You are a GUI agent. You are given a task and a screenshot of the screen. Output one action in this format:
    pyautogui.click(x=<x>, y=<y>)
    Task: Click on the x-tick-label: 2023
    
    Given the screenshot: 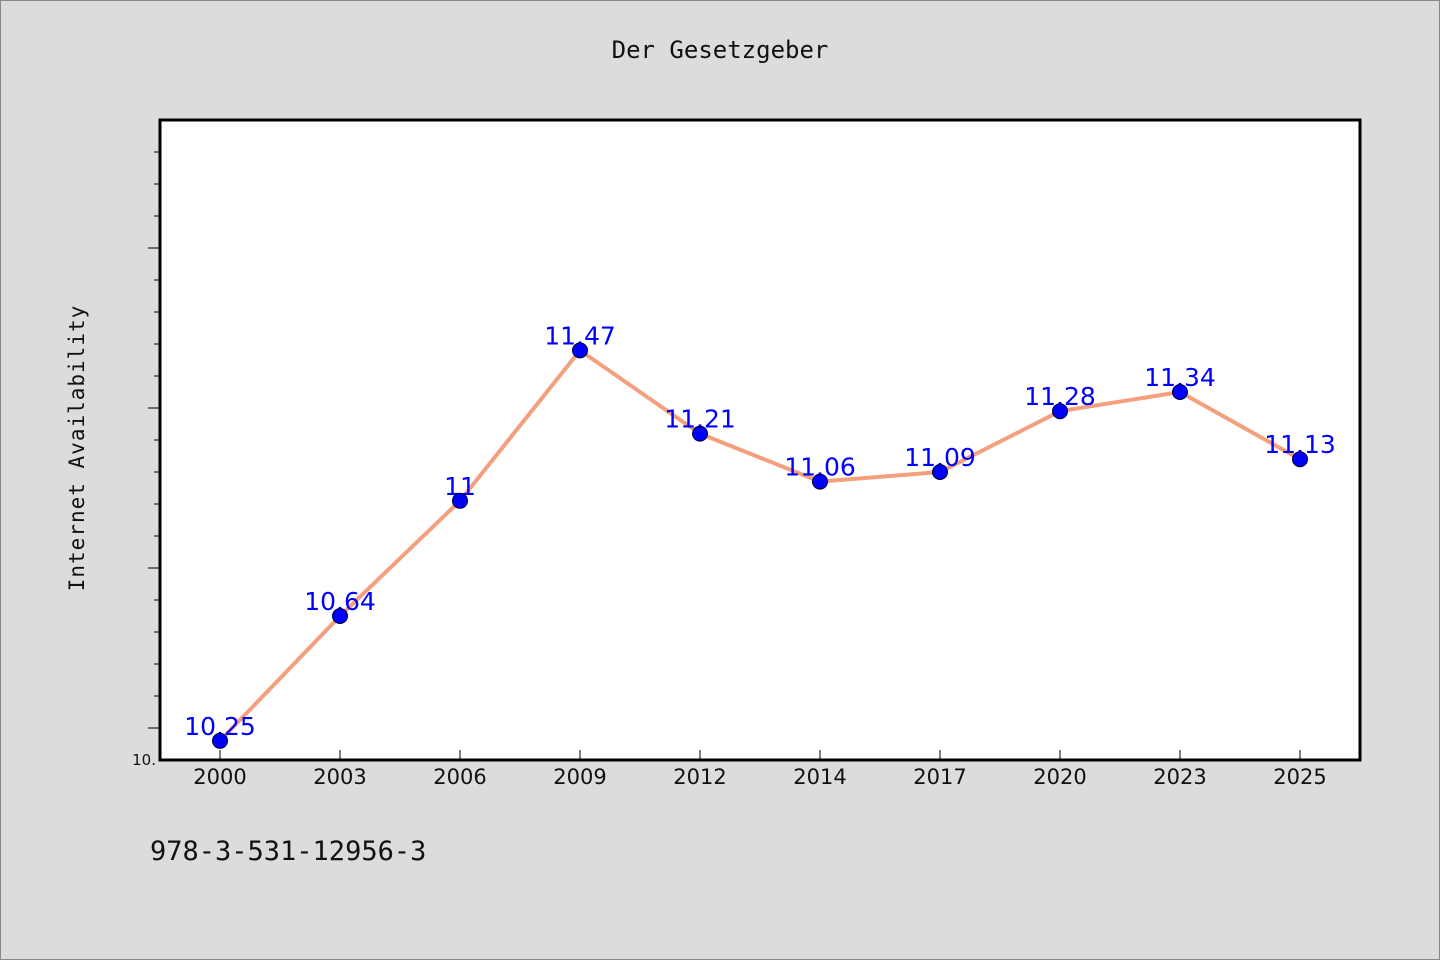 What is the action you would take?
    pyautogui.click(x=1179, y=777)
    